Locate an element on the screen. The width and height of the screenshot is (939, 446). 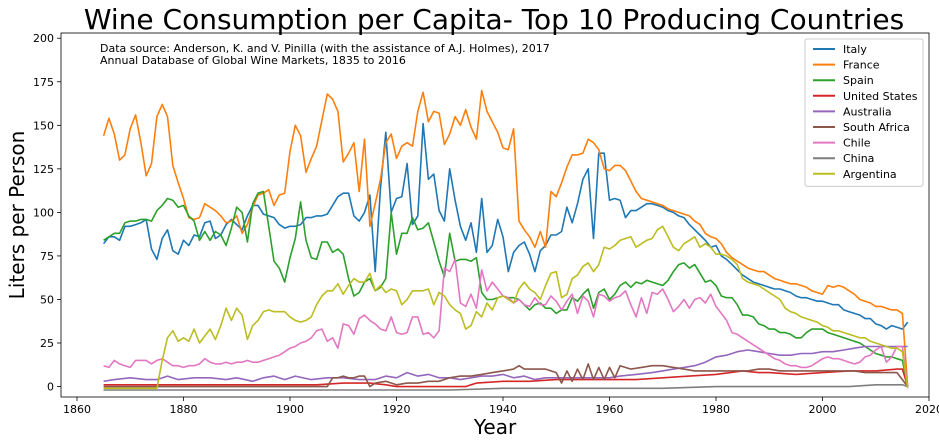
y-tick-label: 100 is located at coordinates (43, 212).